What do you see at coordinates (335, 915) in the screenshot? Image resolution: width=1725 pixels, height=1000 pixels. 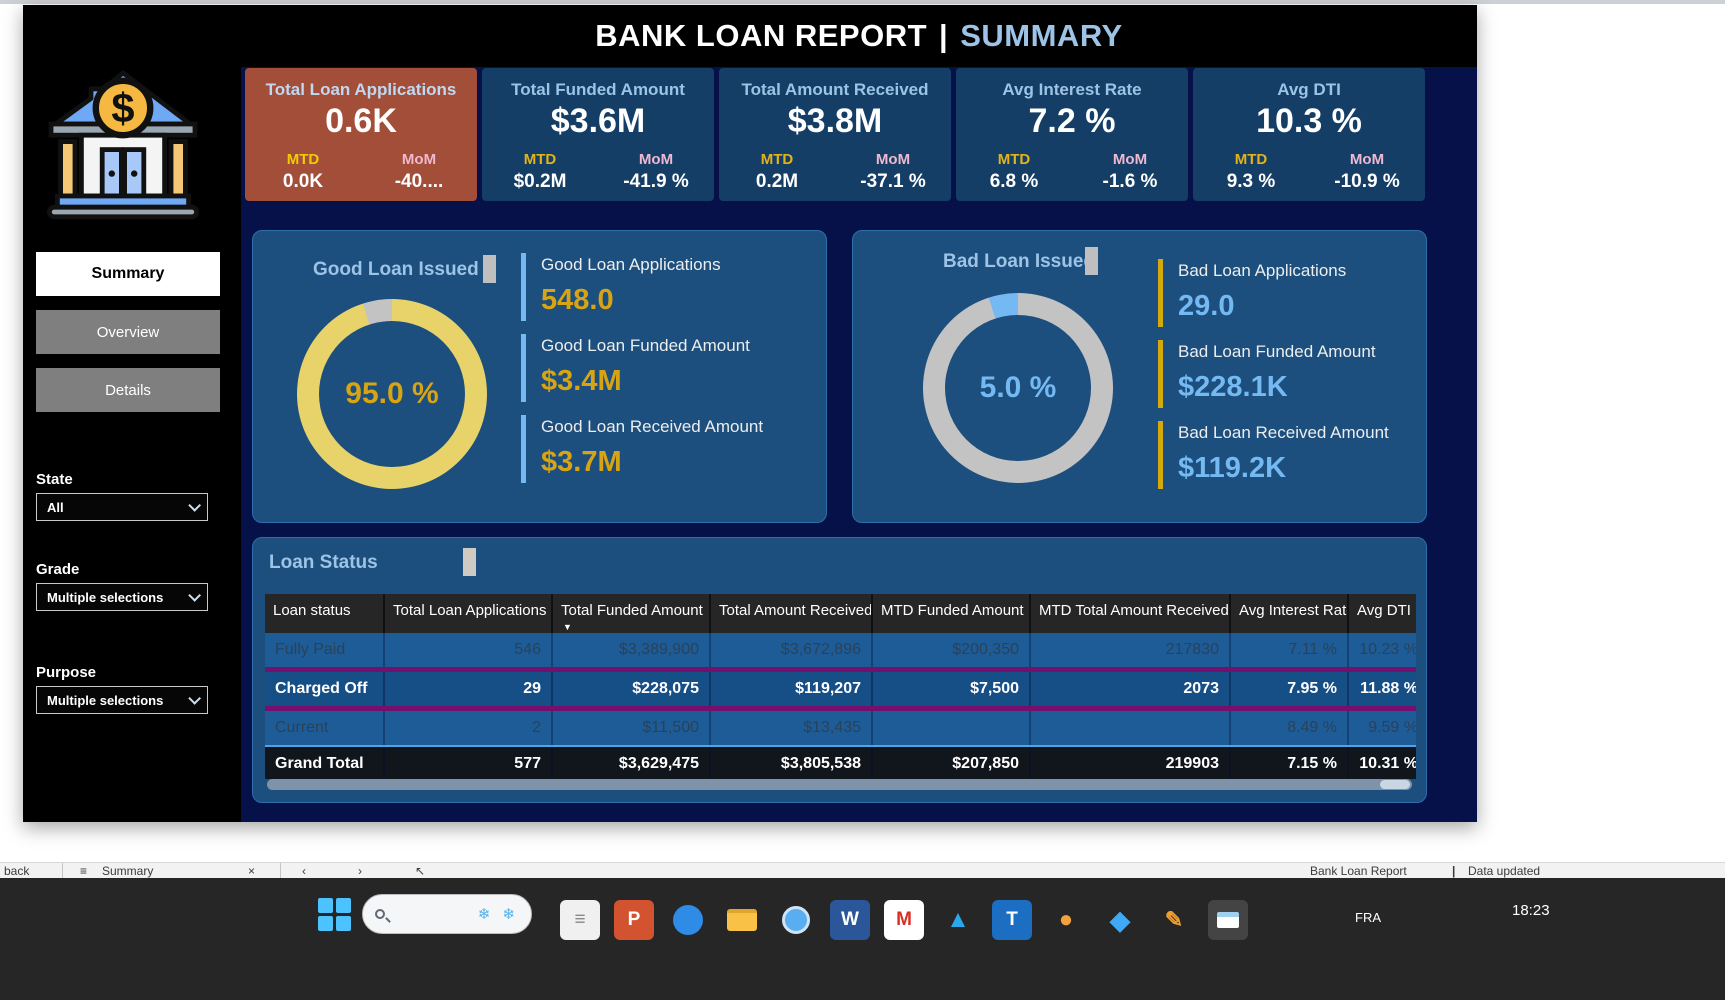 I see `start-button` at bounding box center [335, 915].